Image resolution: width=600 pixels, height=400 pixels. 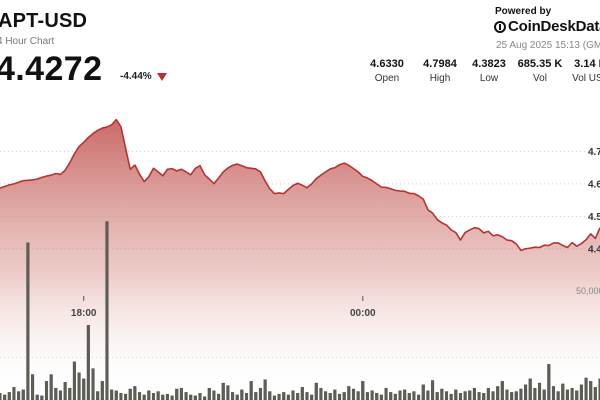 I want to click on stat-value: 3.14 M, so click(x=587, y=64).